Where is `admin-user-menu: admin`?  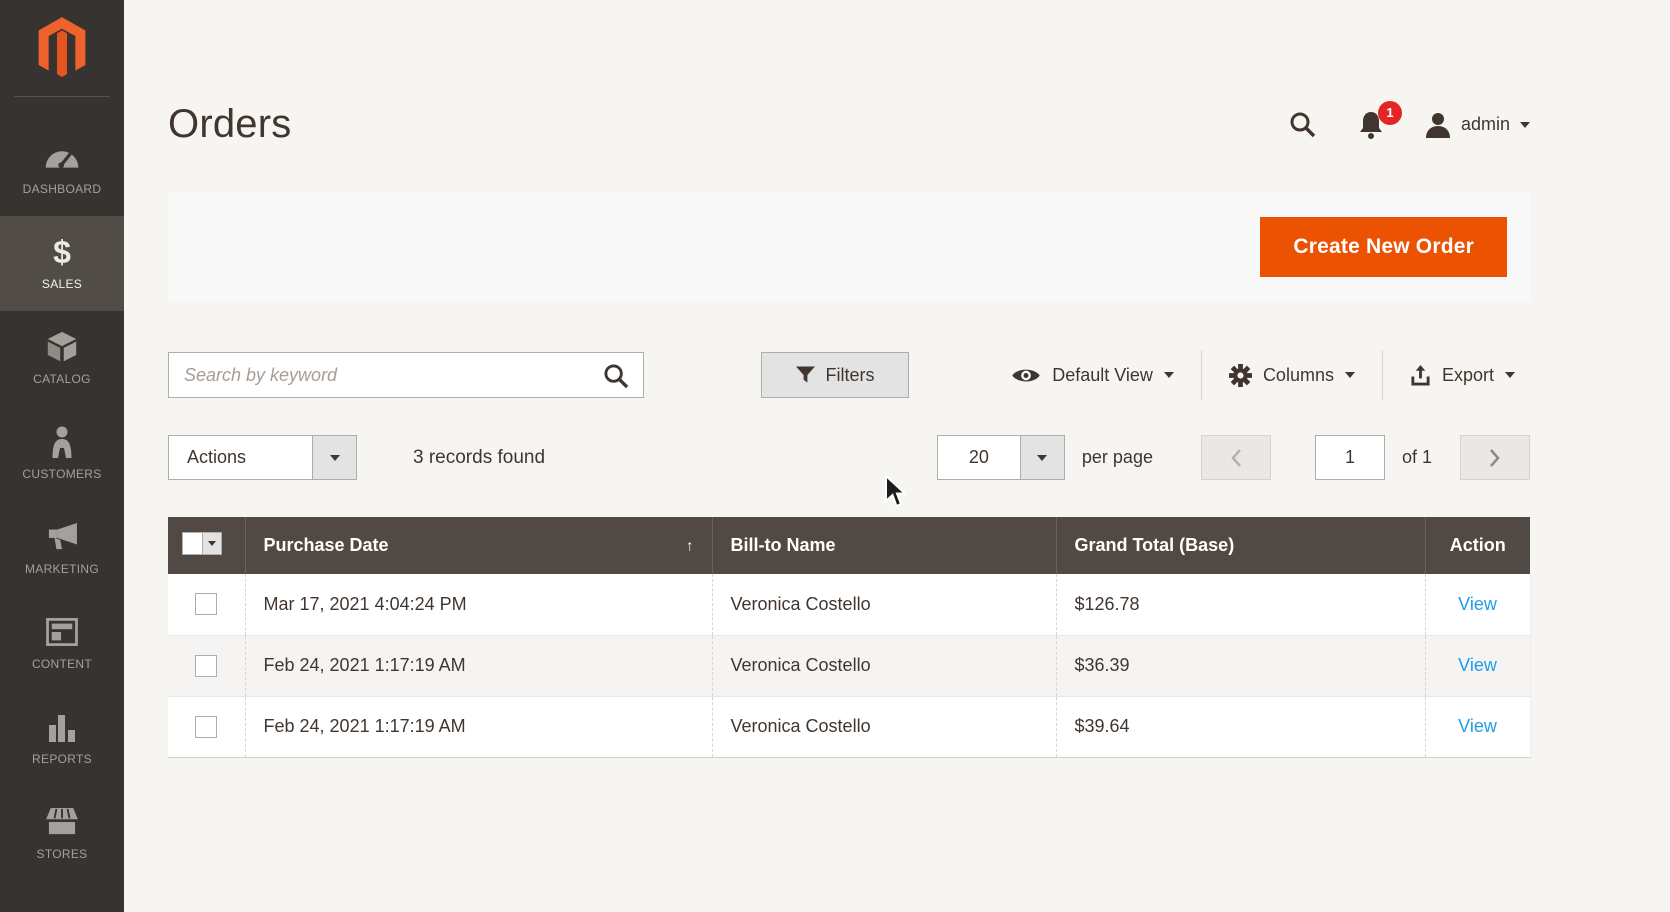 admin-user-menu: admin is located at coordinates (1477, 125).